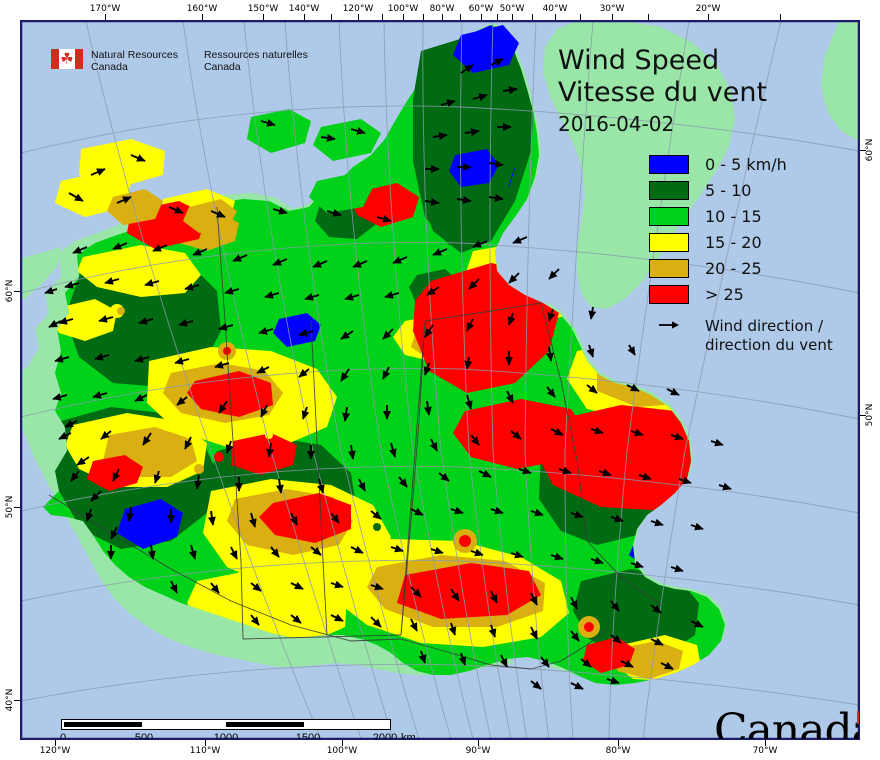  I want to click on map-title-block: Wind Speed Vitesse du vent 2016-04-02, so click(662, 91).